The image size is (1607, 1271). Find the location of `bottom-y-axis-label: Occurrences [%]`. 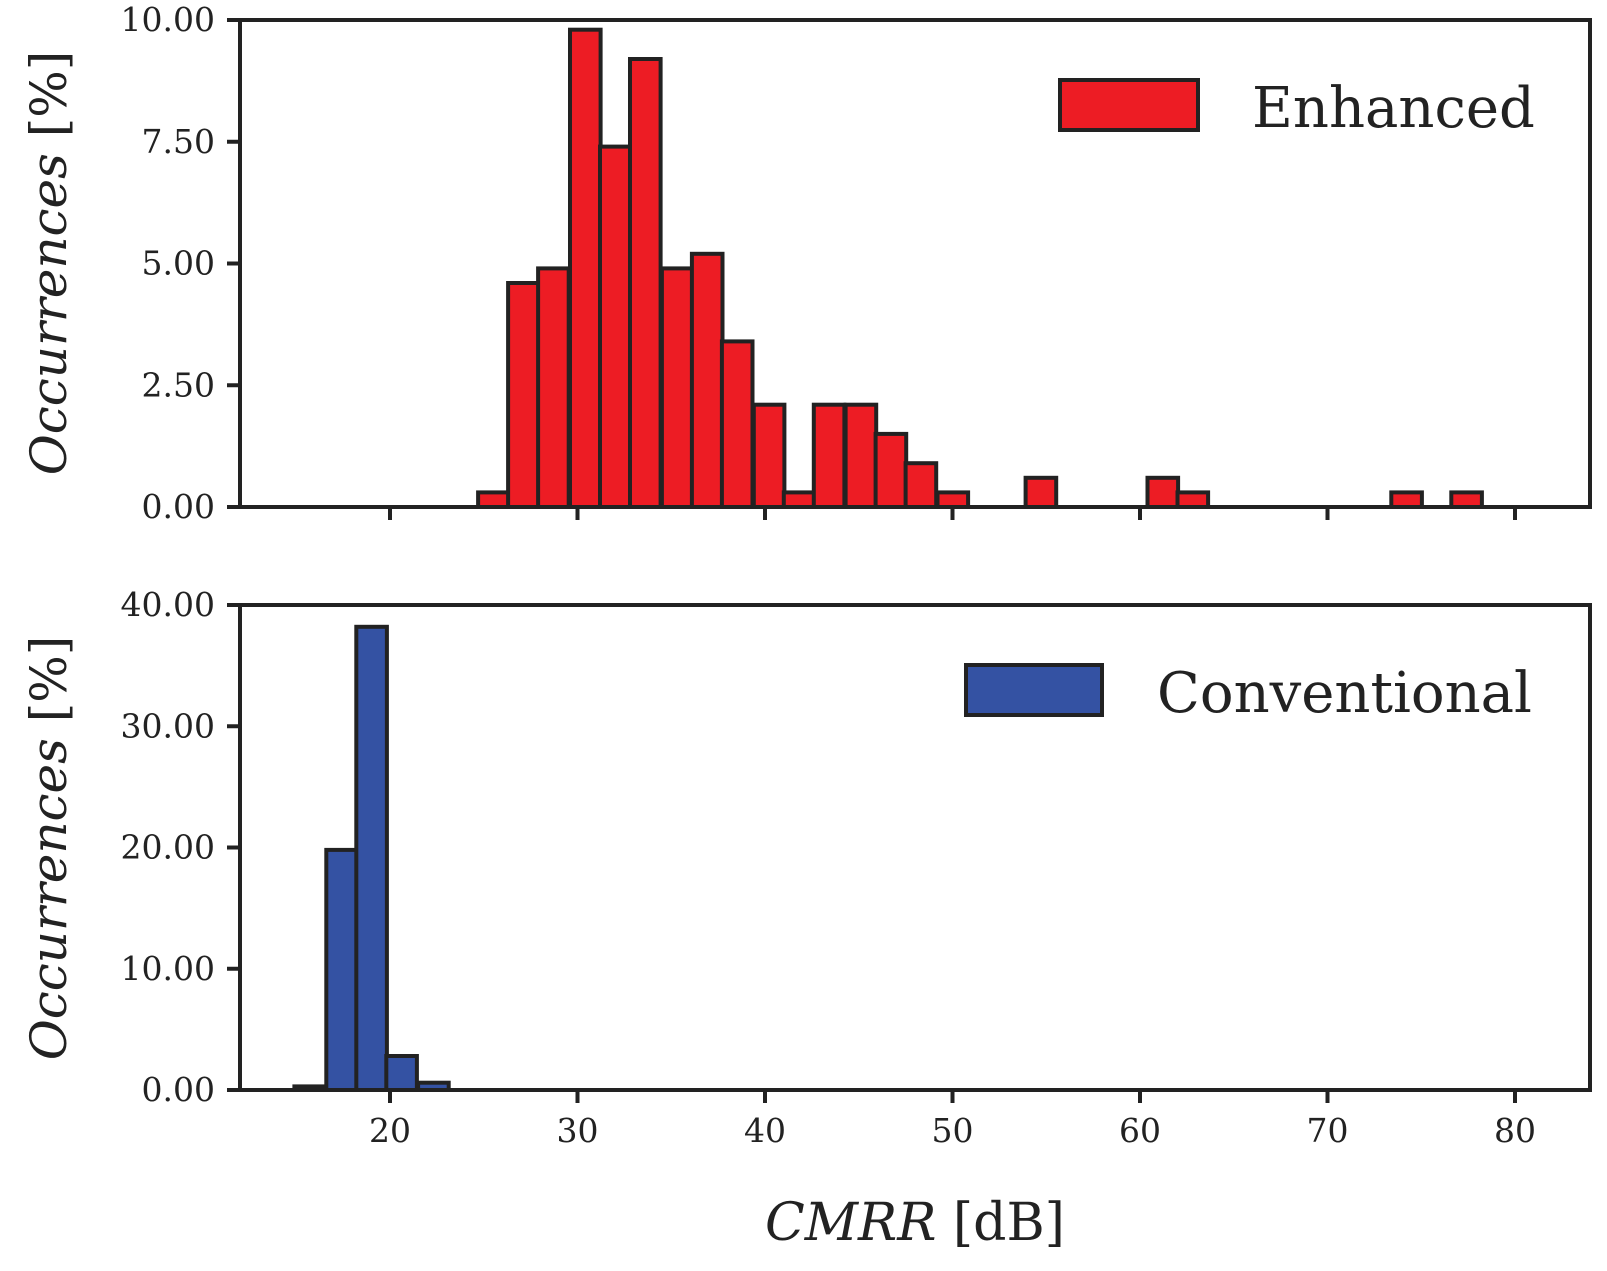

bottom-y-axis-label: Occurrences [%] is located at coordinates (49, 848).